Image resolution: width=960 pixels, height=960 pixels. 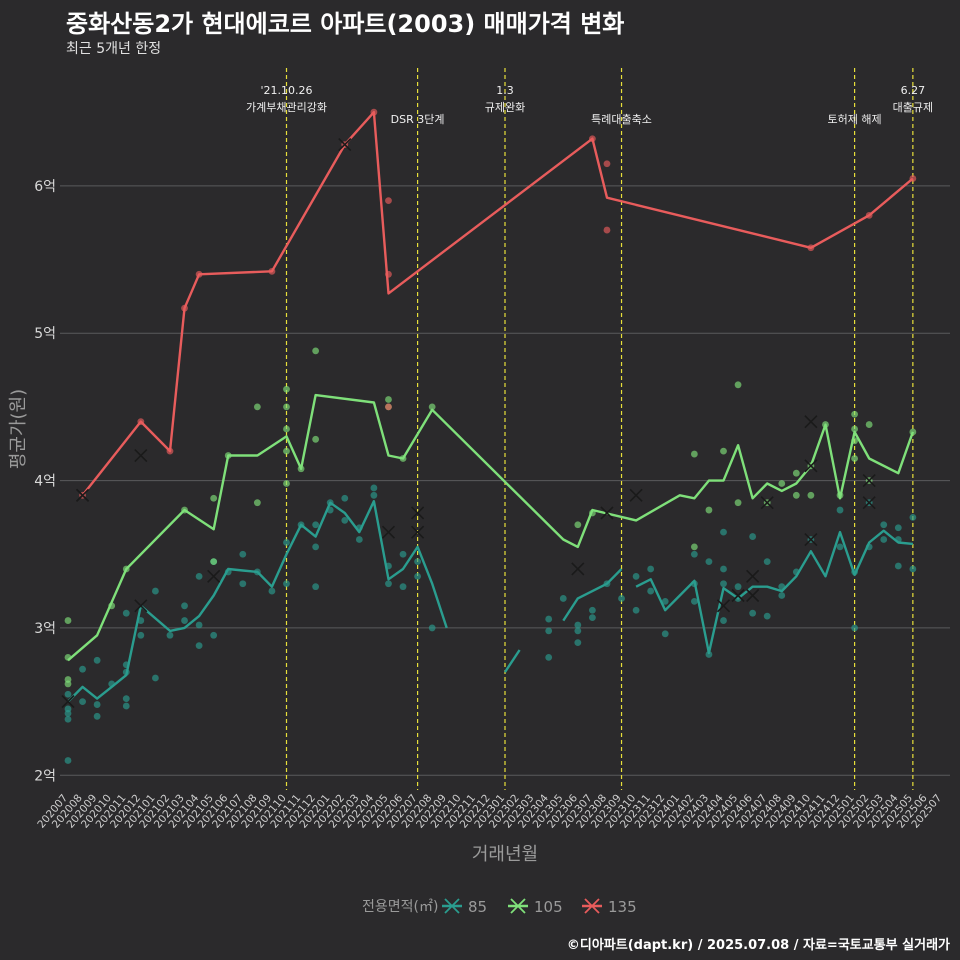 I want to click on x-axis-title: 거래년월, so click(x=505, y=854).